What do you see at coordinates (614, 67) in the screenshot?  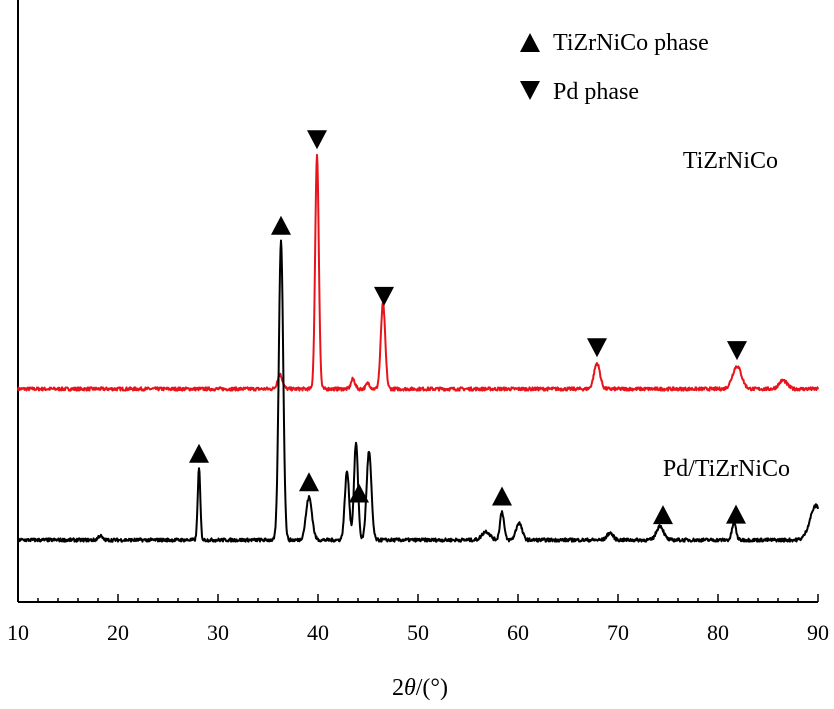 I see `legend: TiZrNiCo phase Pd phase` at bounding box center [614, 67].